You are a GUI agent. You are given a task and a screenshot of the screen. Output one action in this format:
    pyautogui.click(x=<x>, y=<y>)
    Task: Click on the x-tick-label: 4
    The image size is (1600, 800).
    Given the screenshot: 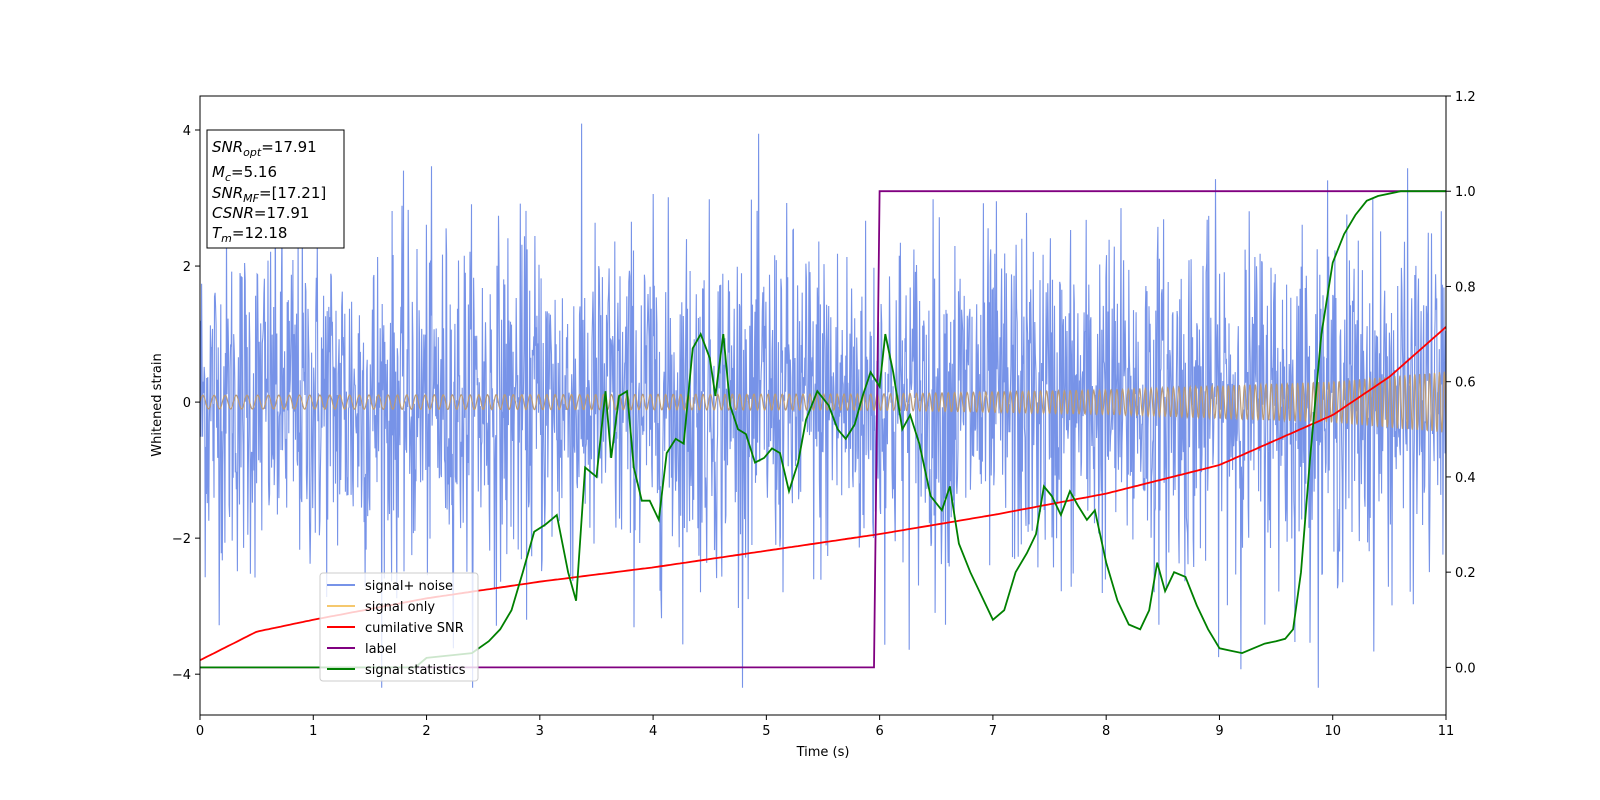 What is the action you would take?
    pyautogui.click(x=653, y=731)
    